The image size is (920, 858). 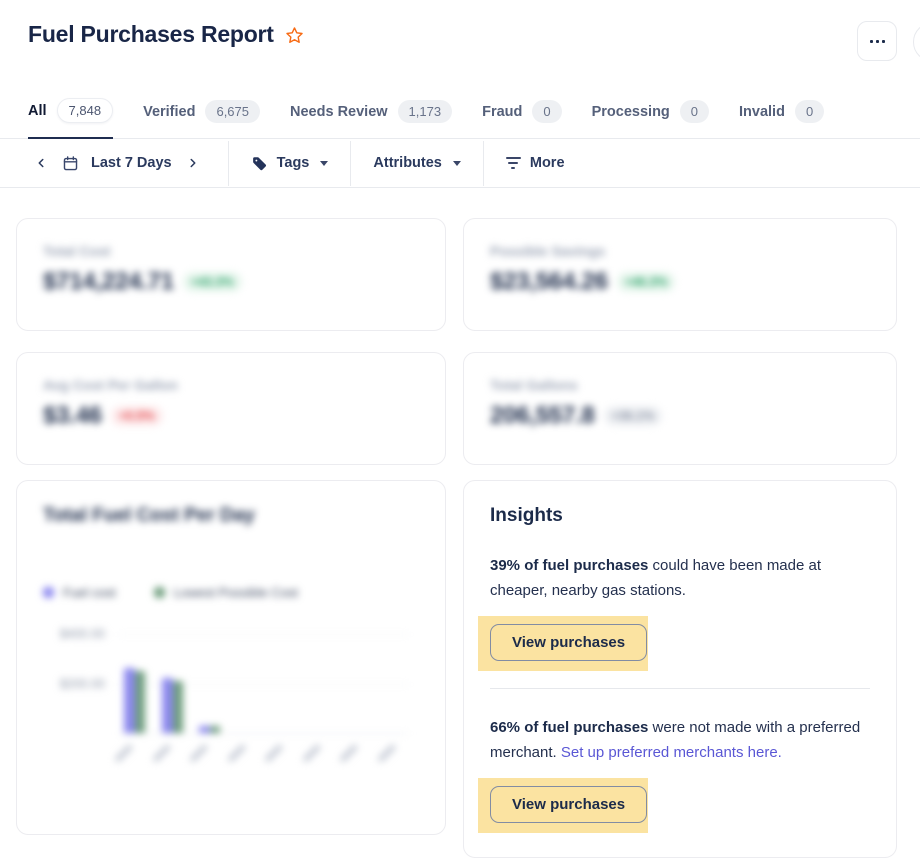 What do you see at coordinates (871, 41) in the screenshot?
I see `ellipsis-icon` at bounding box center [871, 41].